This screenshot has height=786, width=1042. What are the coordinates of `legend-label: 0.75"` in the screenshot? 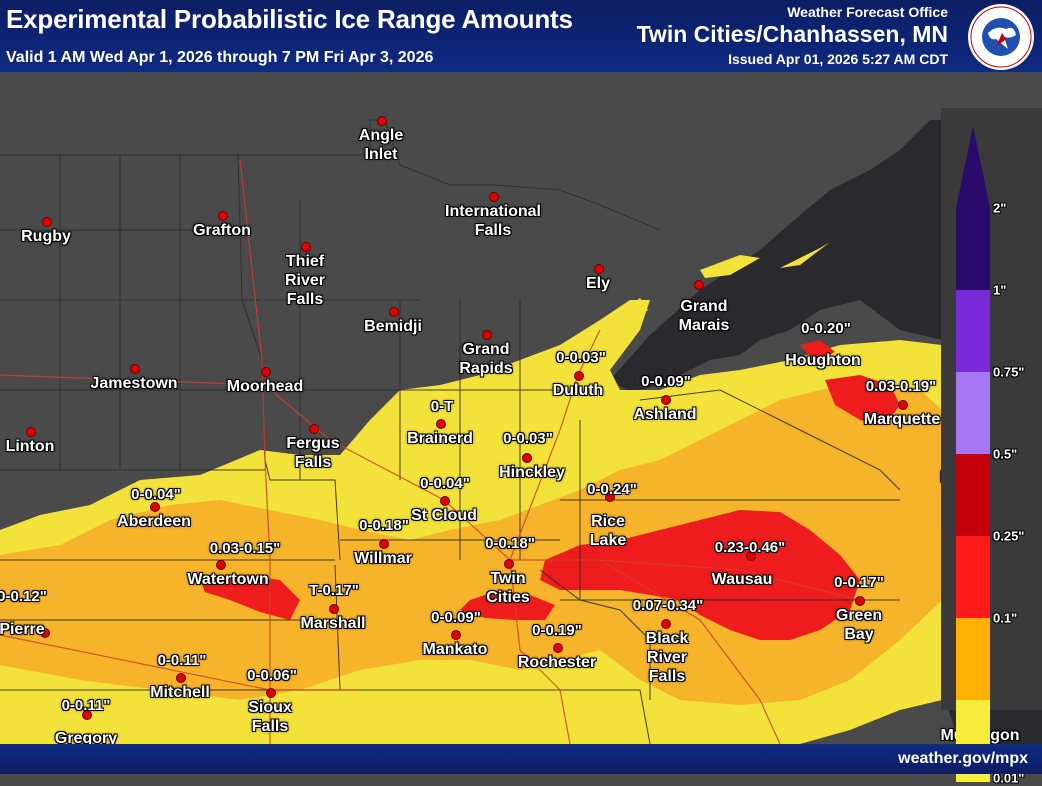 It's located at (1009, 372).